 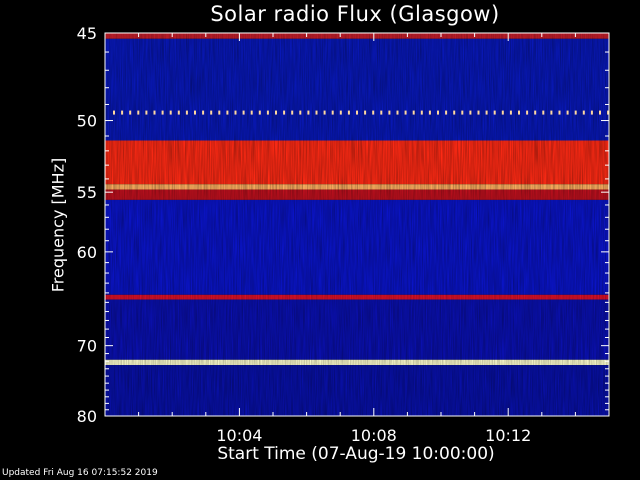 What do you see at coordinates (87, 416) in the screenshot?
I see `y-tick-label: 80` at bounding box center [87, 416].